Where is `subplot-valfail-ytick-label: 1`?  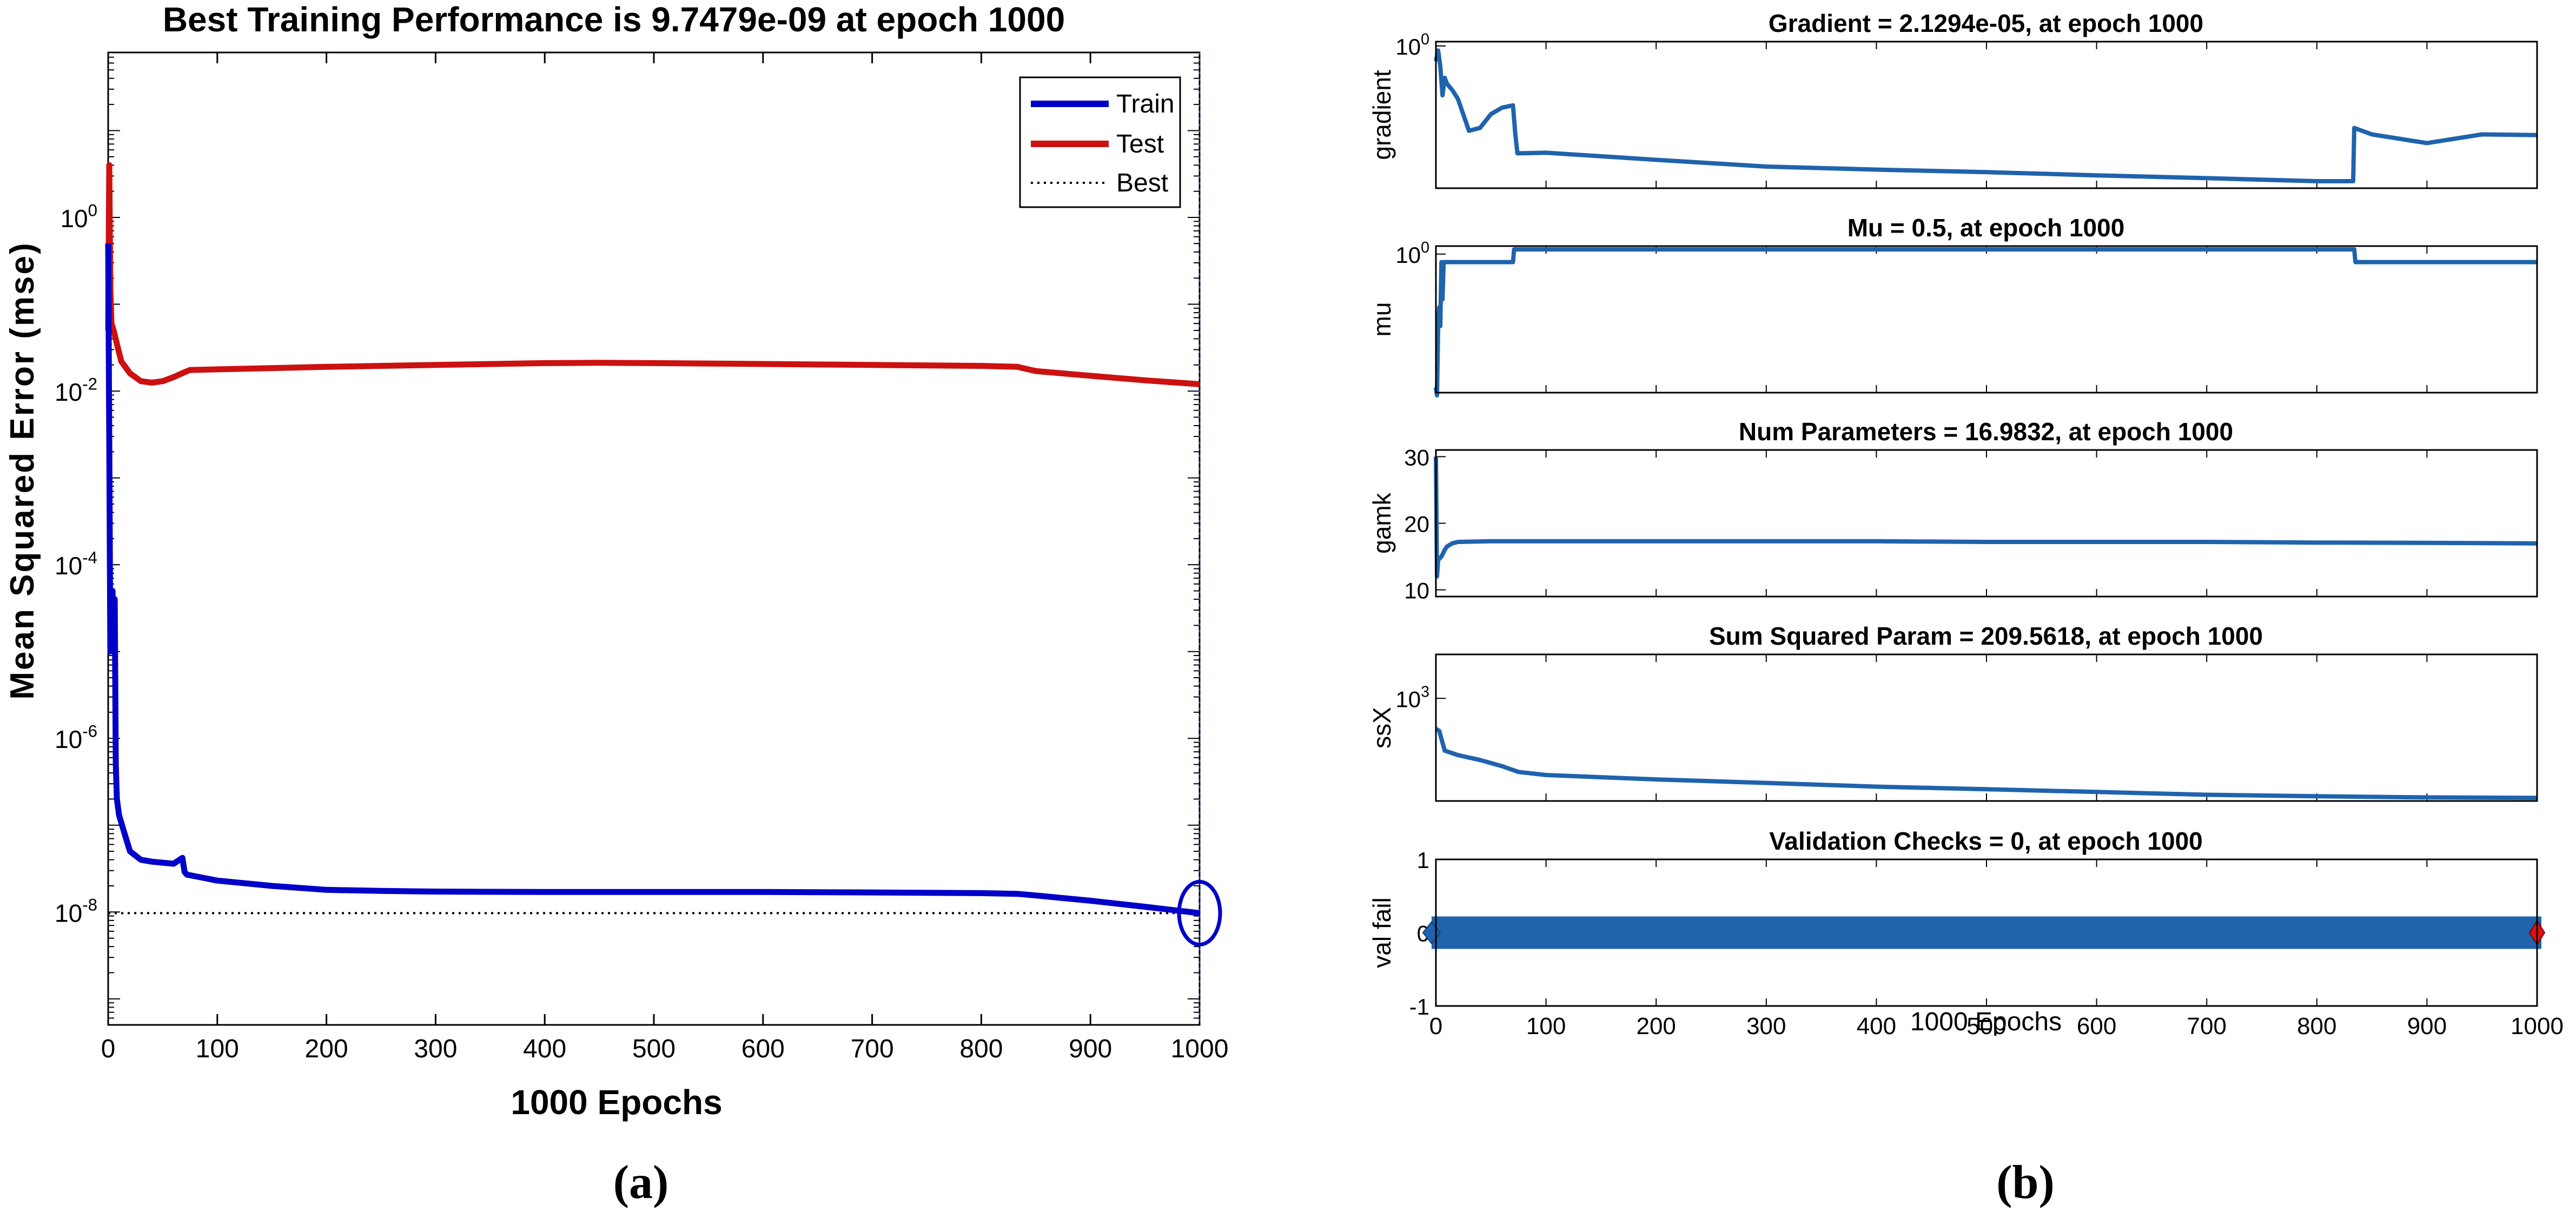 subplot-valfail-ytick-label: 1 is located at coordinates (1423, 860).